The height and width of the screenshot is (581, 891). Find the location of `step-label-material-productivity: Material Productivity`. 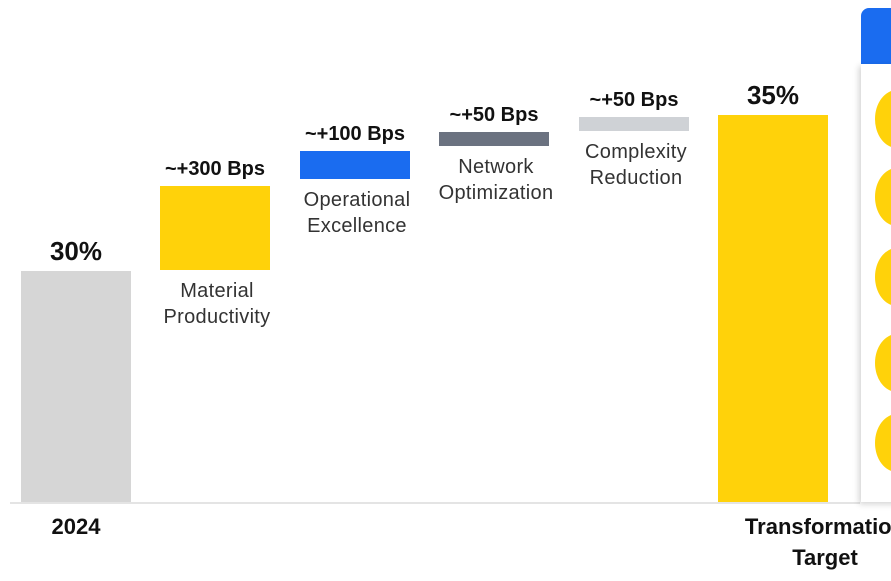

step-label-material-productivity: Material Productivity is located at coordinates (217, 304).